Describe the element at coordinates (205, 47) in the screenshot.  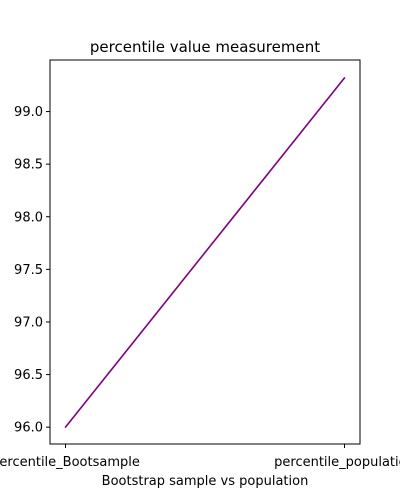
I see `chart-title: percentile value measurement` at that location.